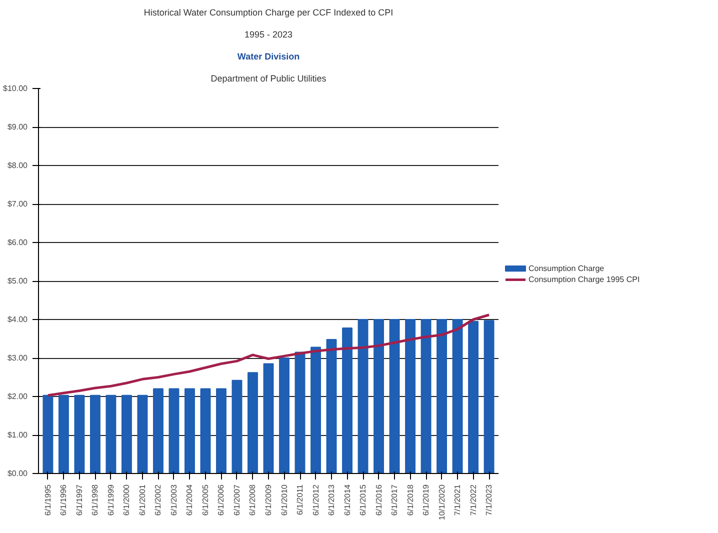 The width and height of the screenshot is (718, 533). What do you see at coordinates (221, 500) in the screenshot?
I see `x-tick-label: 6/1/2006` at bounding box center [221, 500].